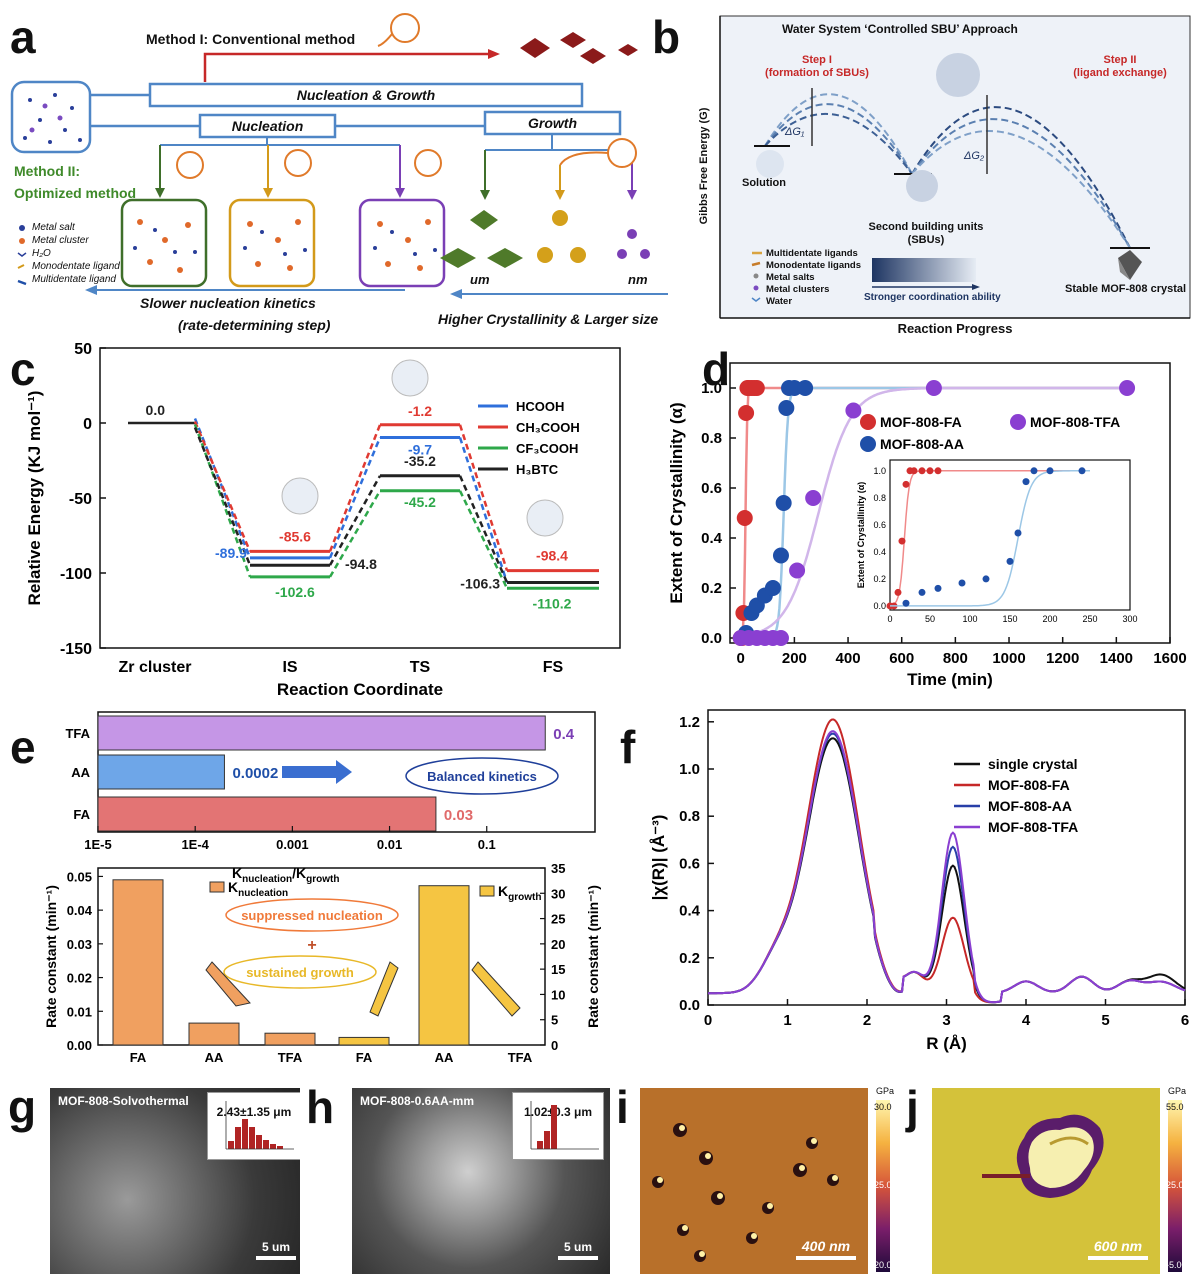  I want to click on plus-sign: +, so click(311, 945).